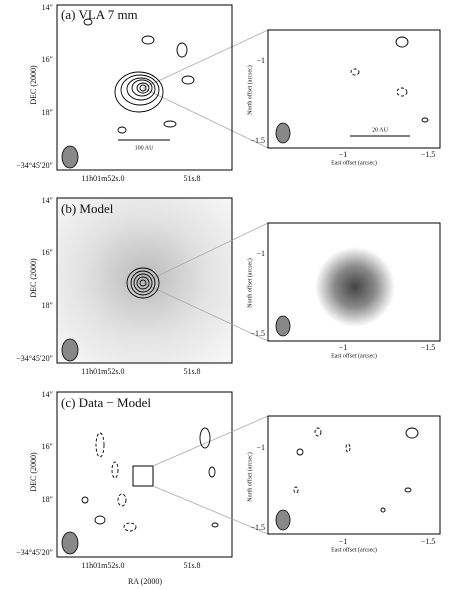  Describe the element at coordinates (355, 287) in the screenshot. I see `model-blob` at that location.